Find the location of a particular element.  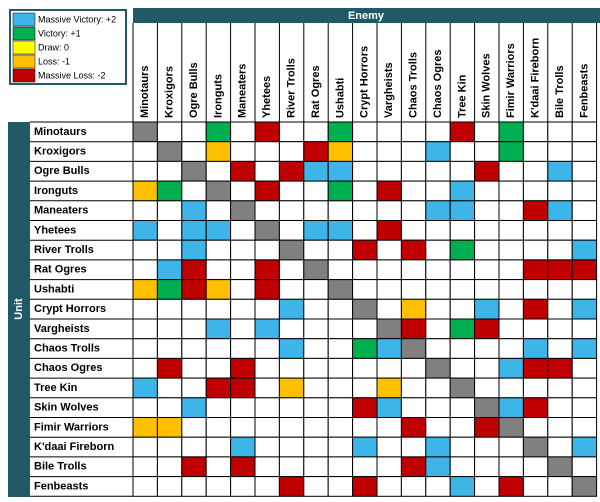

y-label-bar is located at coordinates (19, 309).